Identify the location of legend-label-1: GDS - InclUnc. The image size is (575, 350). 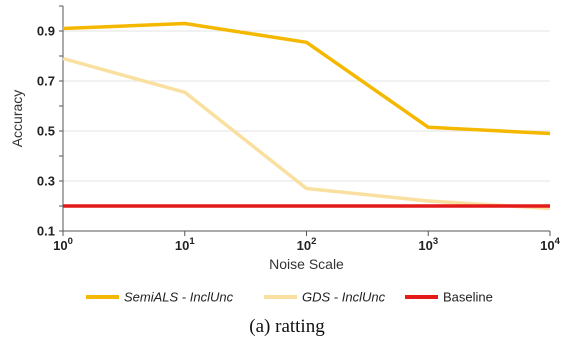
(344, 297).